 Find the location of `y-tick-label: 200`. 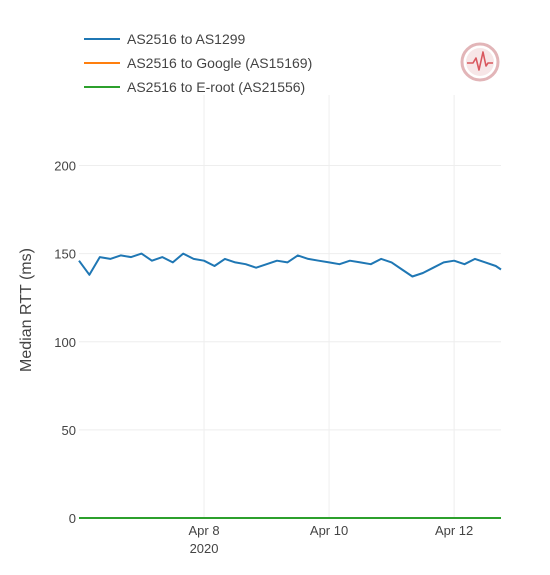

y-tick-label: 200 is located at coordinates (65, 166).